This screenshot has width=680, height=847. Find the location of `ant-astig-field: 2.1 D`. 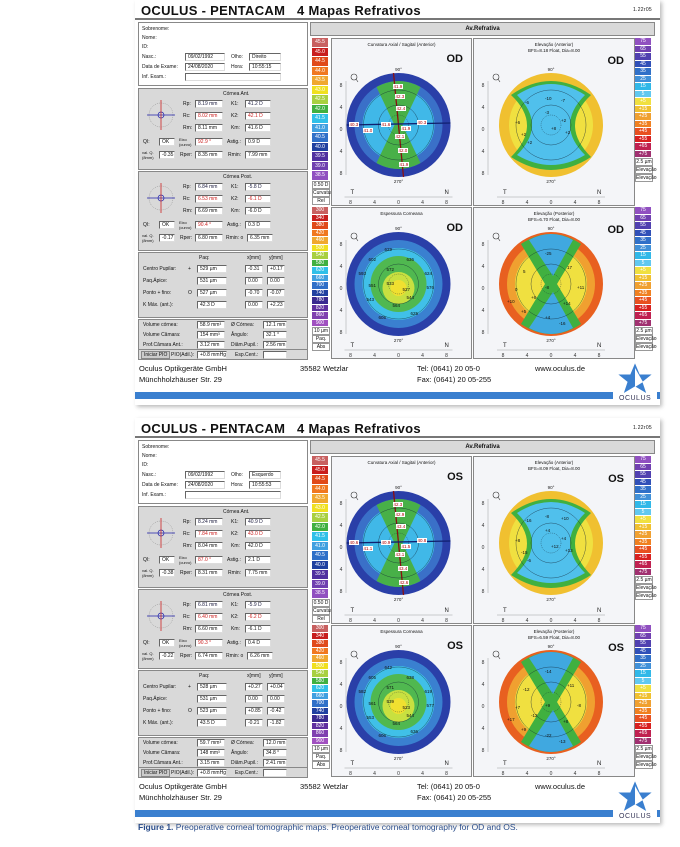

ant-astig-field: 2.1 D is located at coordinates (258, 560).